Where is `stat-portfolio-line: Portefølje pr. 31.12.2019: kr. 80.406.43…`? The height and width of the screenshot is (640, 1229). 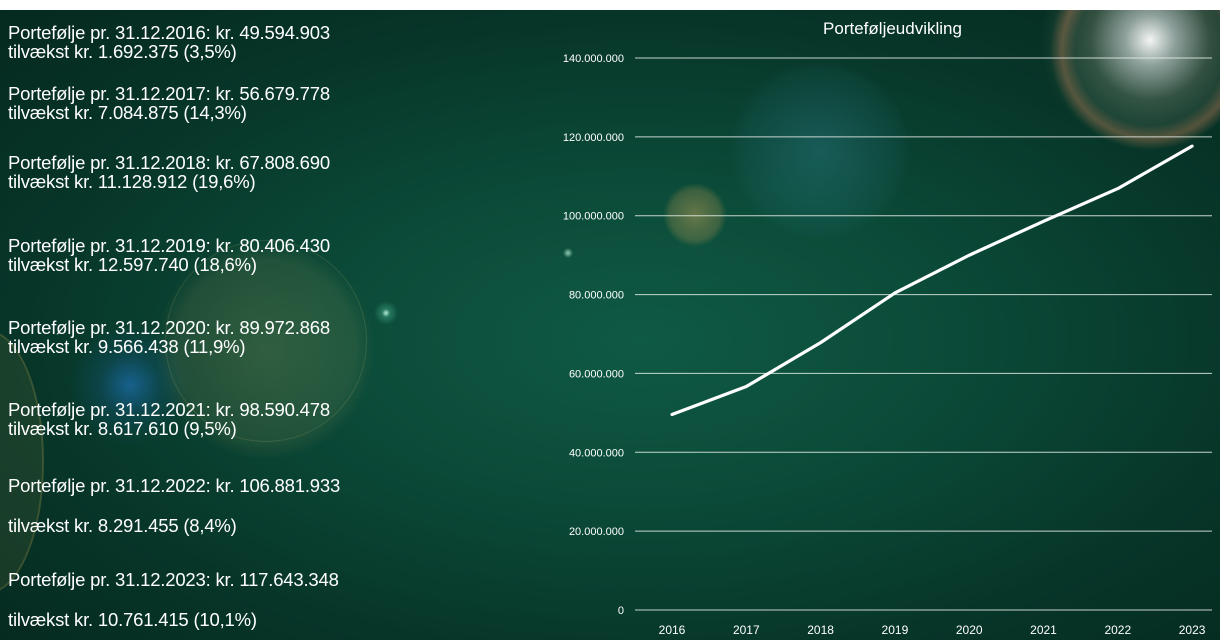
stat-portfolio-line: Portefølje pr. 31.12.2019: kr. 80.406.43… is located at coordinates (169, 245).